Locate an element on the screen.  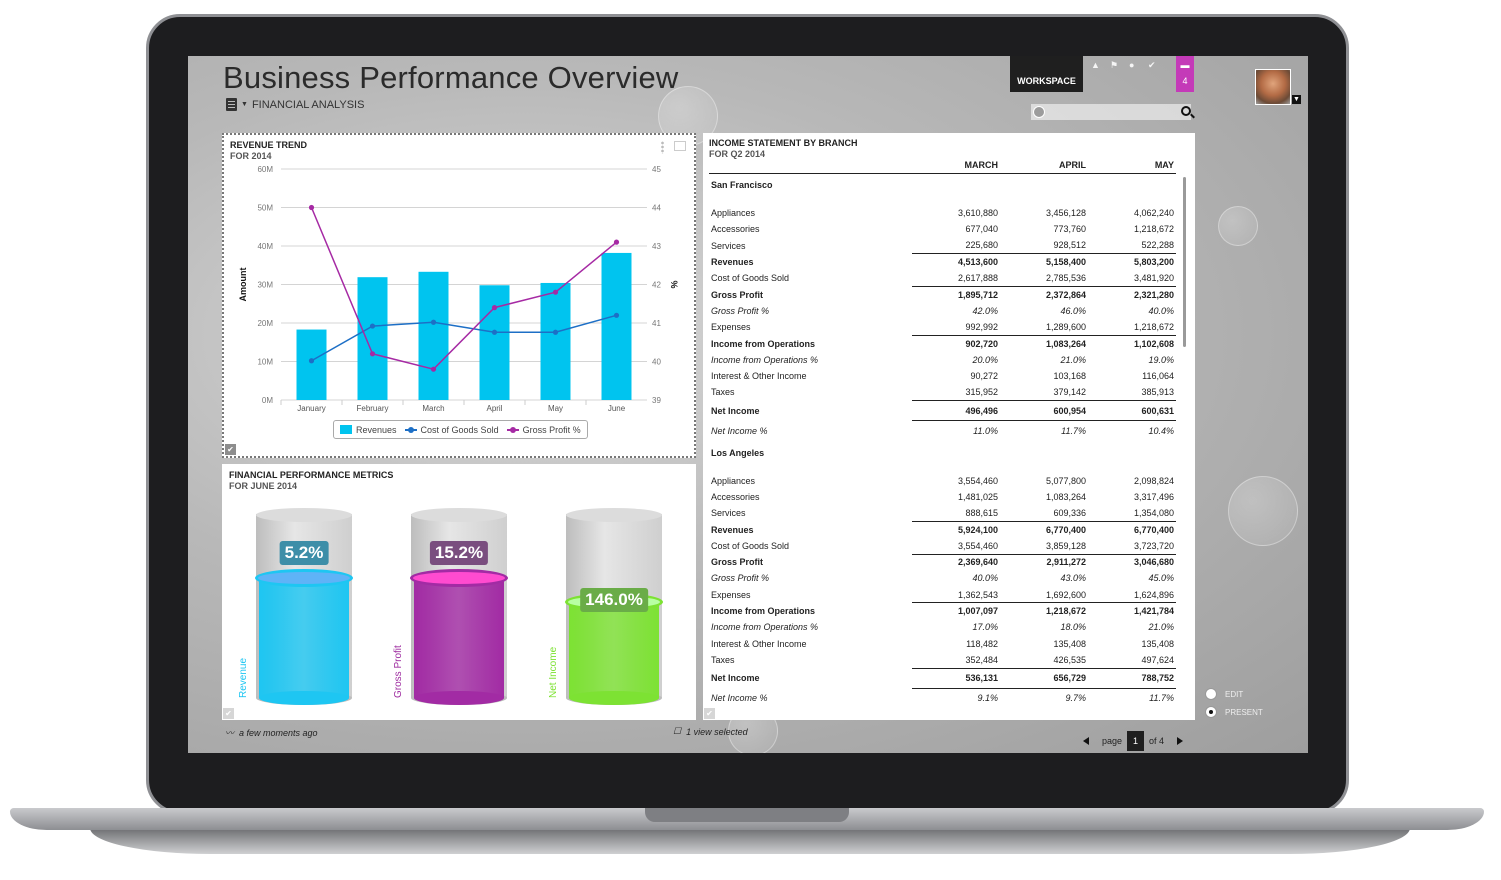
legend-item-revenues: Revenues is located at coordinates (368, 430).